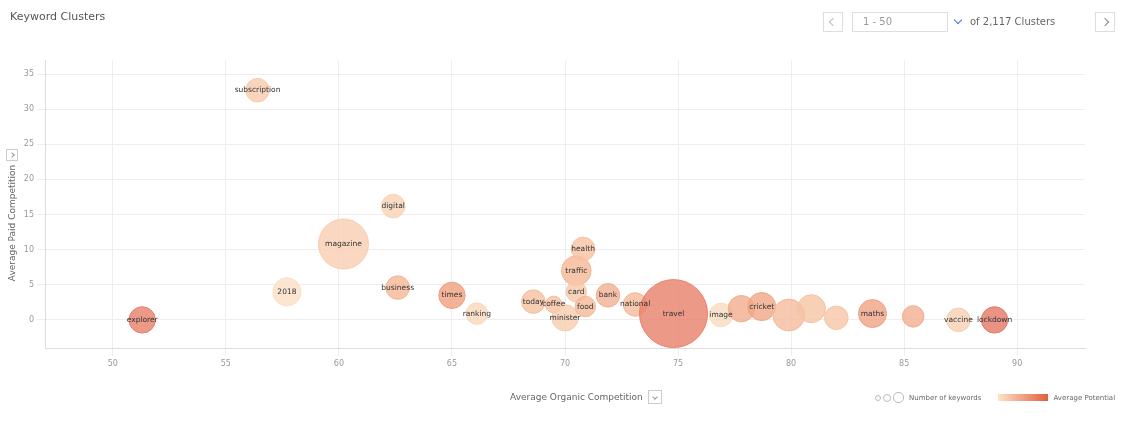 This screenshot has width=1125, height=424. What do you see at coordinates (28, 179) in the screenshot?
I see `y-tick-label: 20` at bounding box center [28, 179].